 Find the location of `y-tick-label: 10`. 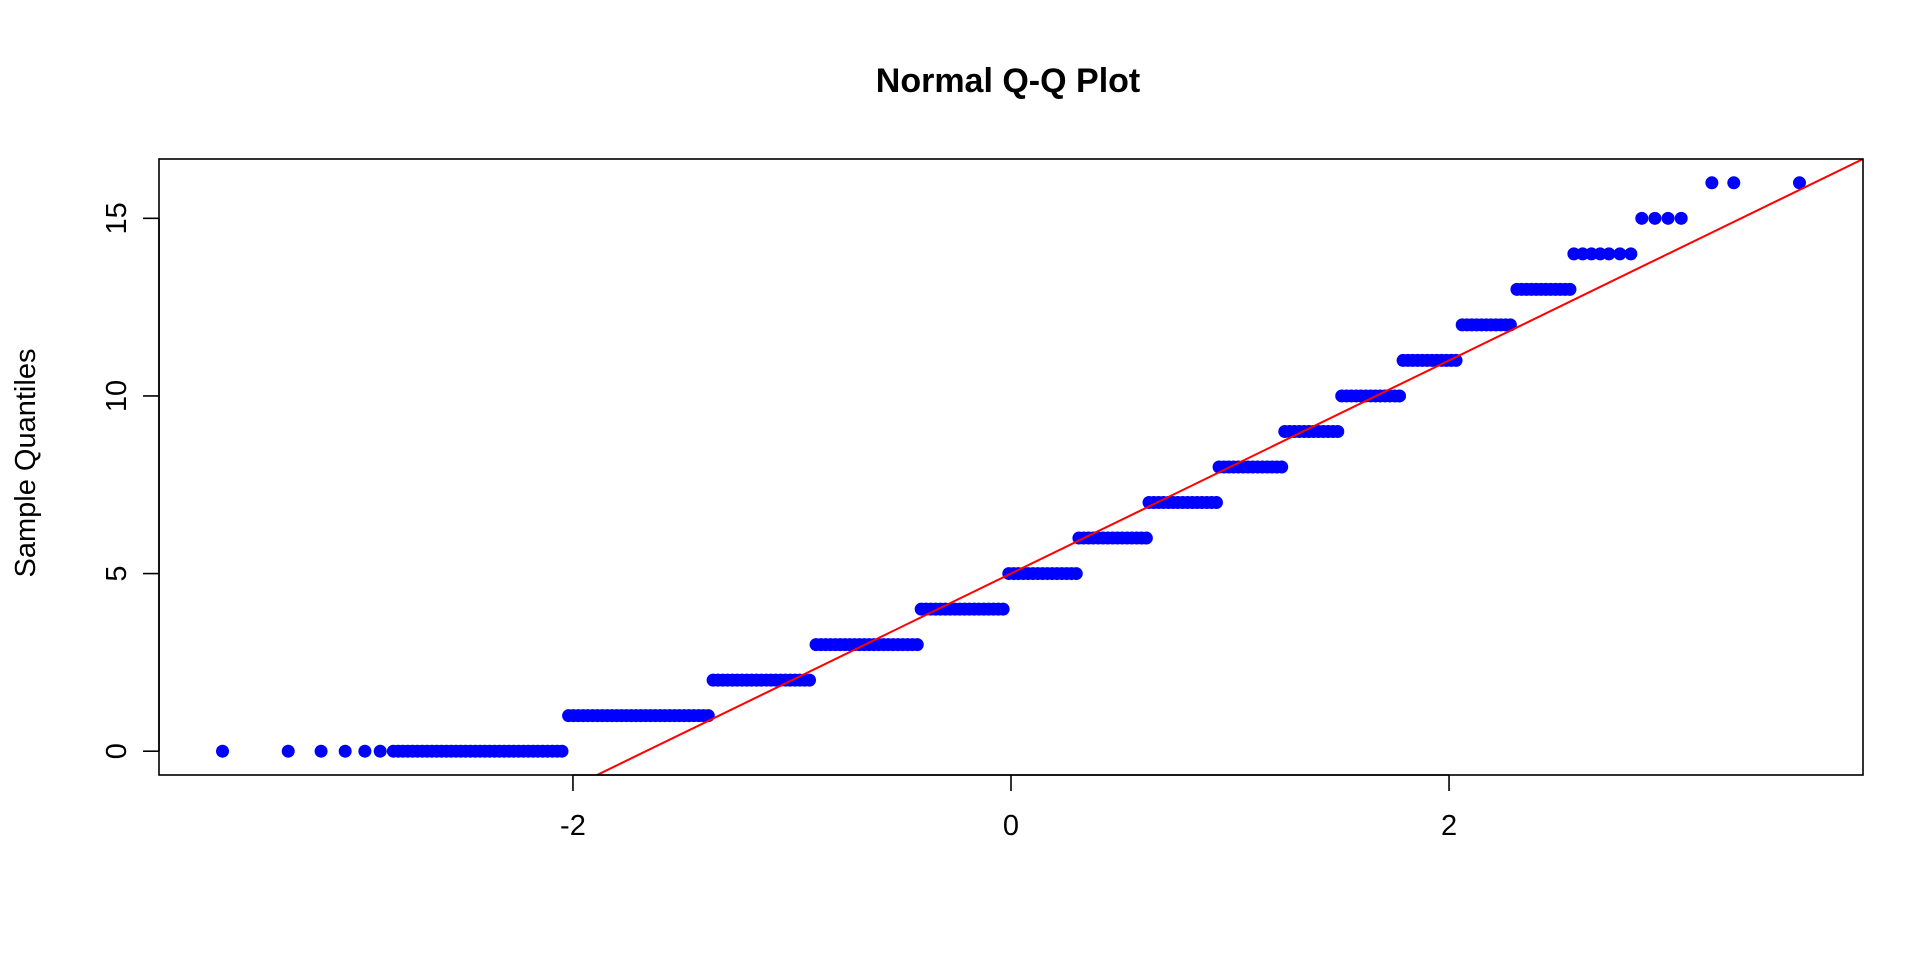

y-tick-label: 10 is located at coordinates (117, 396).